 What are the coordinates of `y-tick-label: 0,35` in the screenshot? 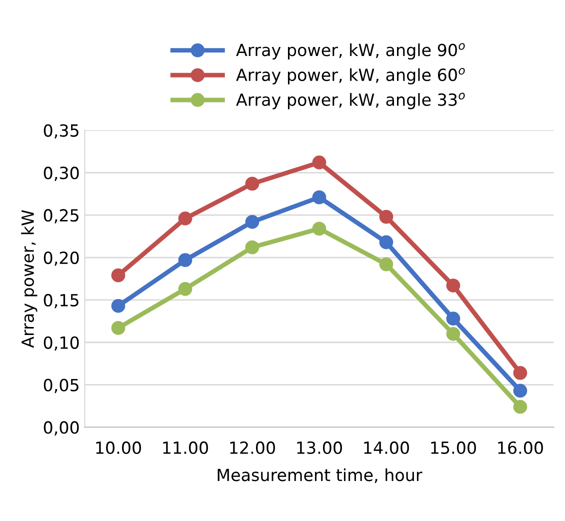 It's located at (61, 131).